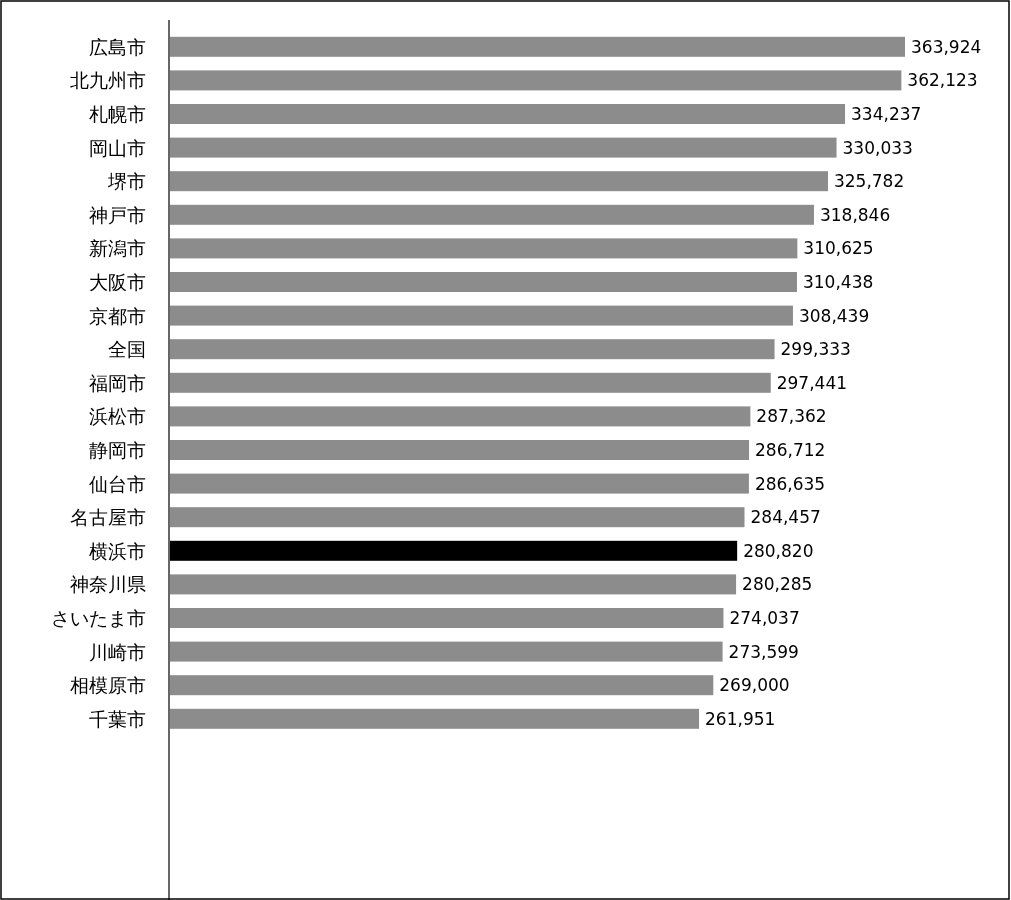 This screenshot has height=900, width=1011. Describe the element at coordinates (117, 450) in the screenshot. I see `y-tick-label: 静岡市` at that location.